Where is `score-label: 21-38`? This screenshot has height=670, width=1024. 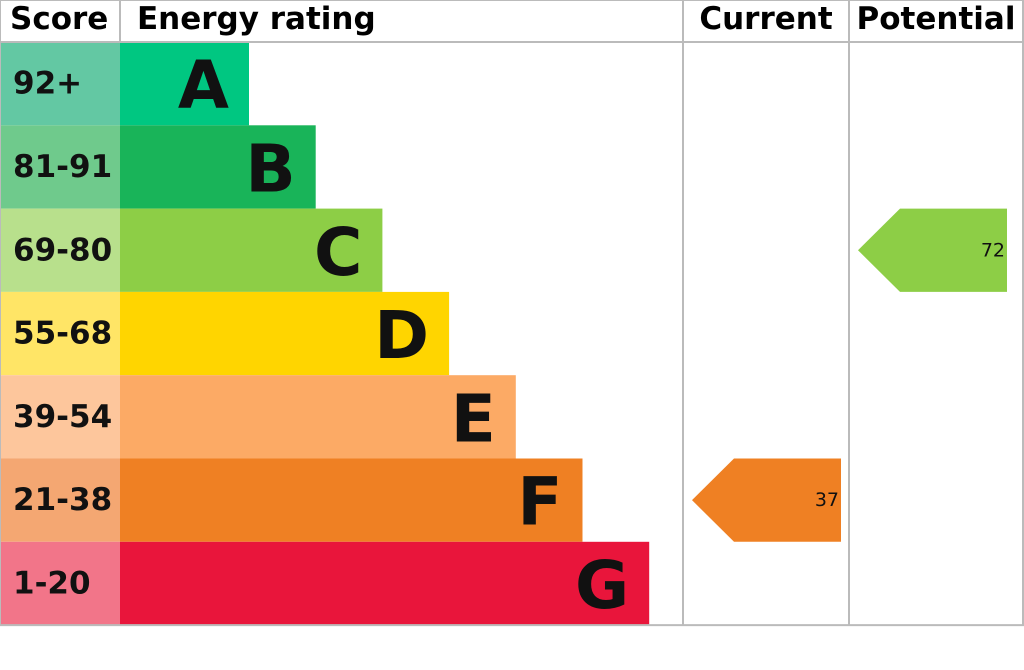 score-label: 21-38 is located at coordinates (62, 500).